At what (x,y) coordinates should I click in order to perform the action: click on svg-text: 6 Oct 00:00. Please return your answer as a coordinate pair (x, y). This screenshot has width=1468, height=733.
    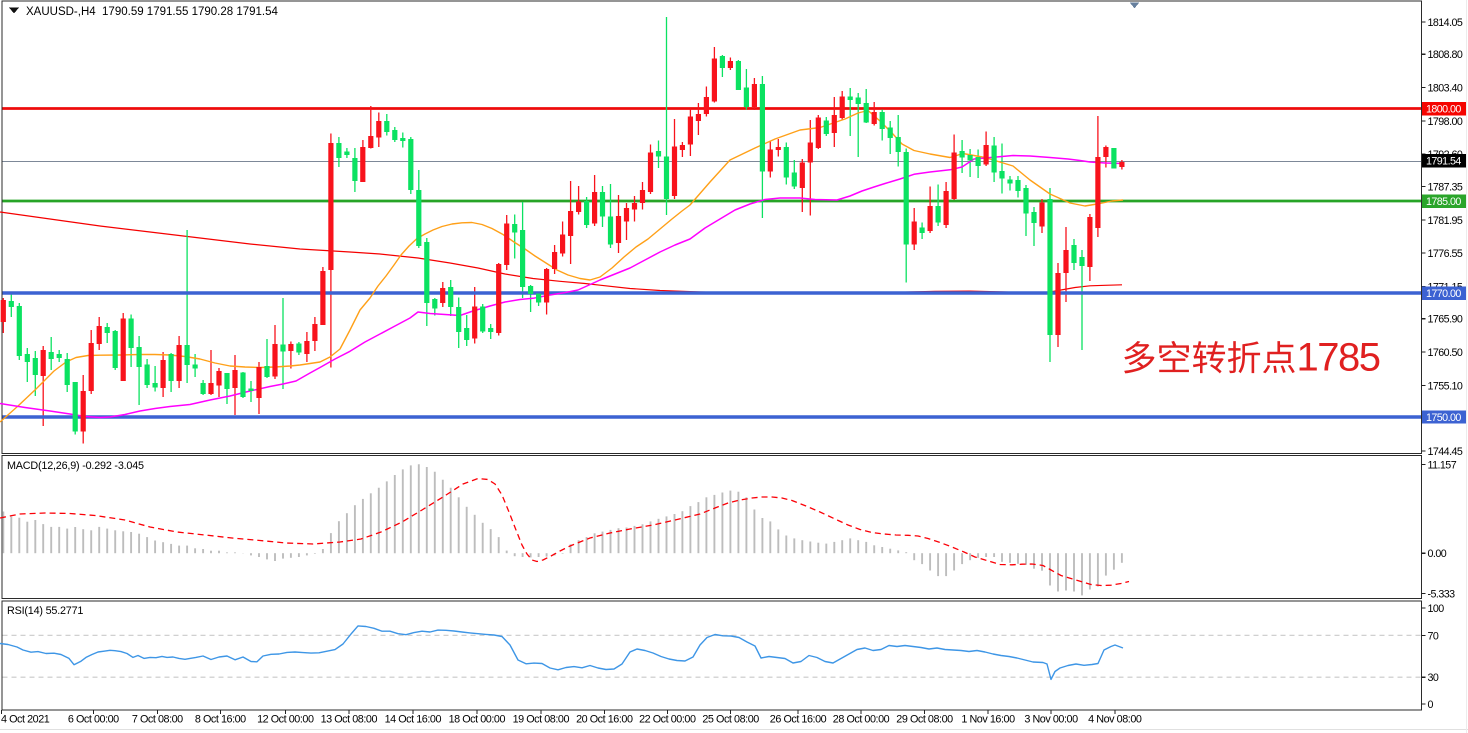
    Looking at the image, I should click on (93, 720).